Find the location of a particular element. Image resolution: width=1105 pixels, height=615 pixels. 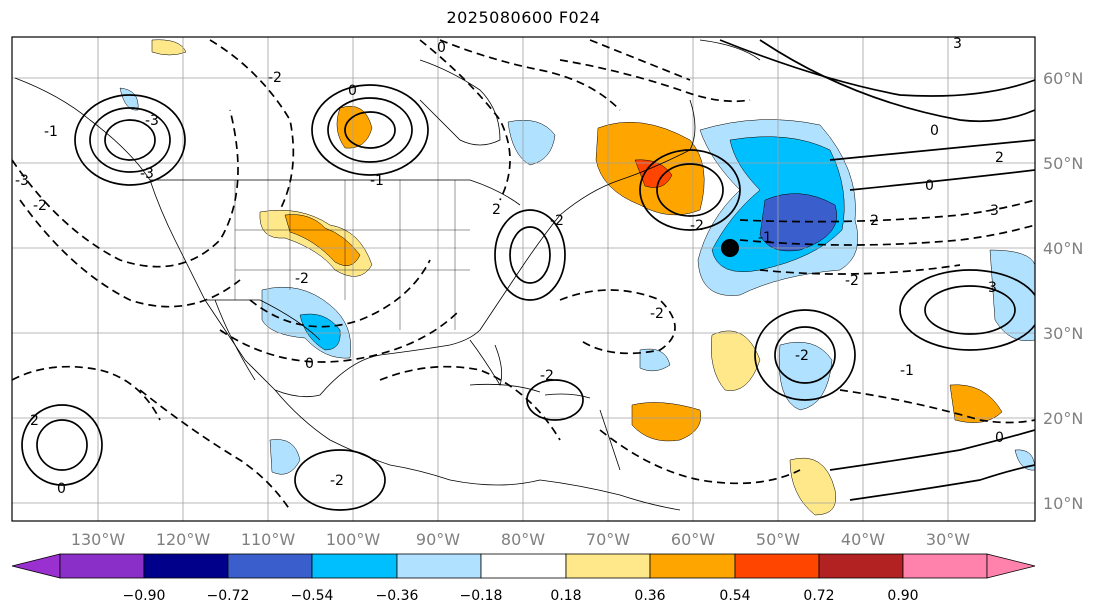

lon-label-110w: 110°W is located at coordinates (268, 539).